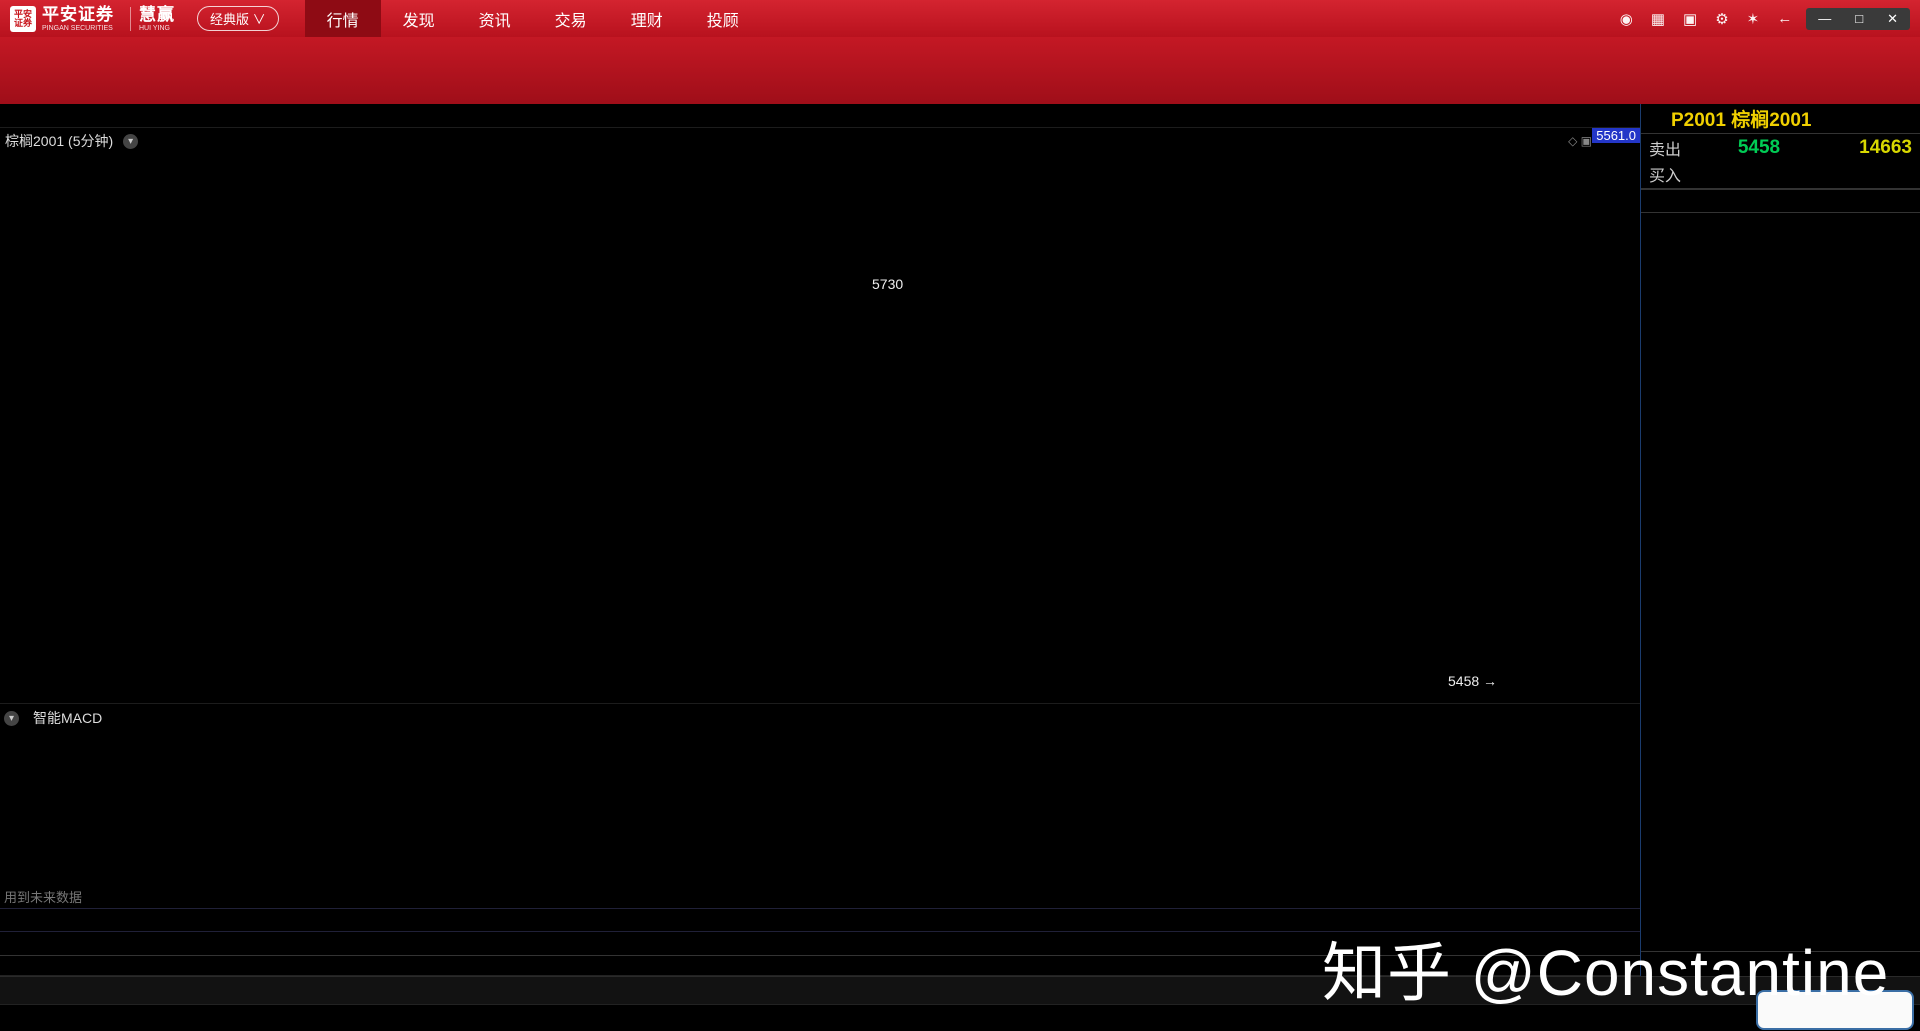  What do you see at coordinates (157, 14) in the screenshot?
I see `product-cn: 慧赢` at bounding box center [157, 14].